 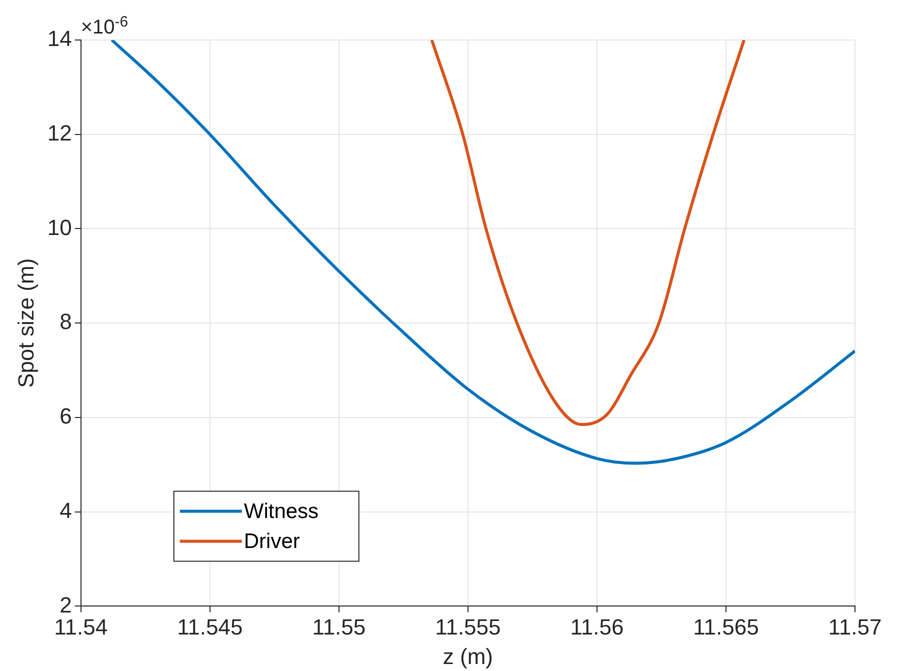 I want to click on legend-label: Witness, so click(x=281, y=511).